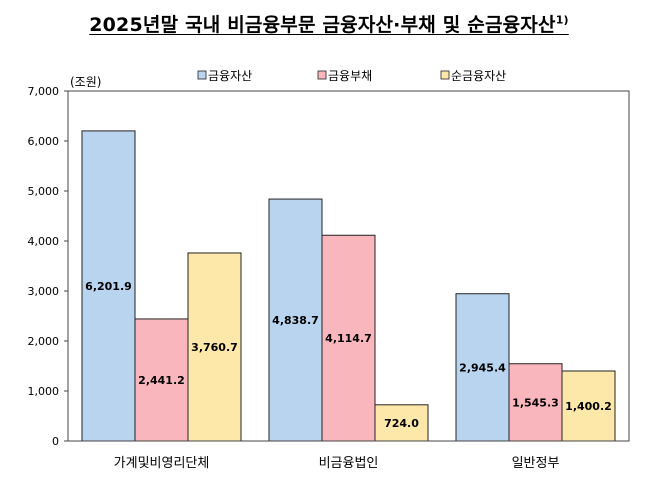 The height and width of the screenshot is (480, 658). I want to click on bar-value-label: 6,201.9, so click(108, 286).